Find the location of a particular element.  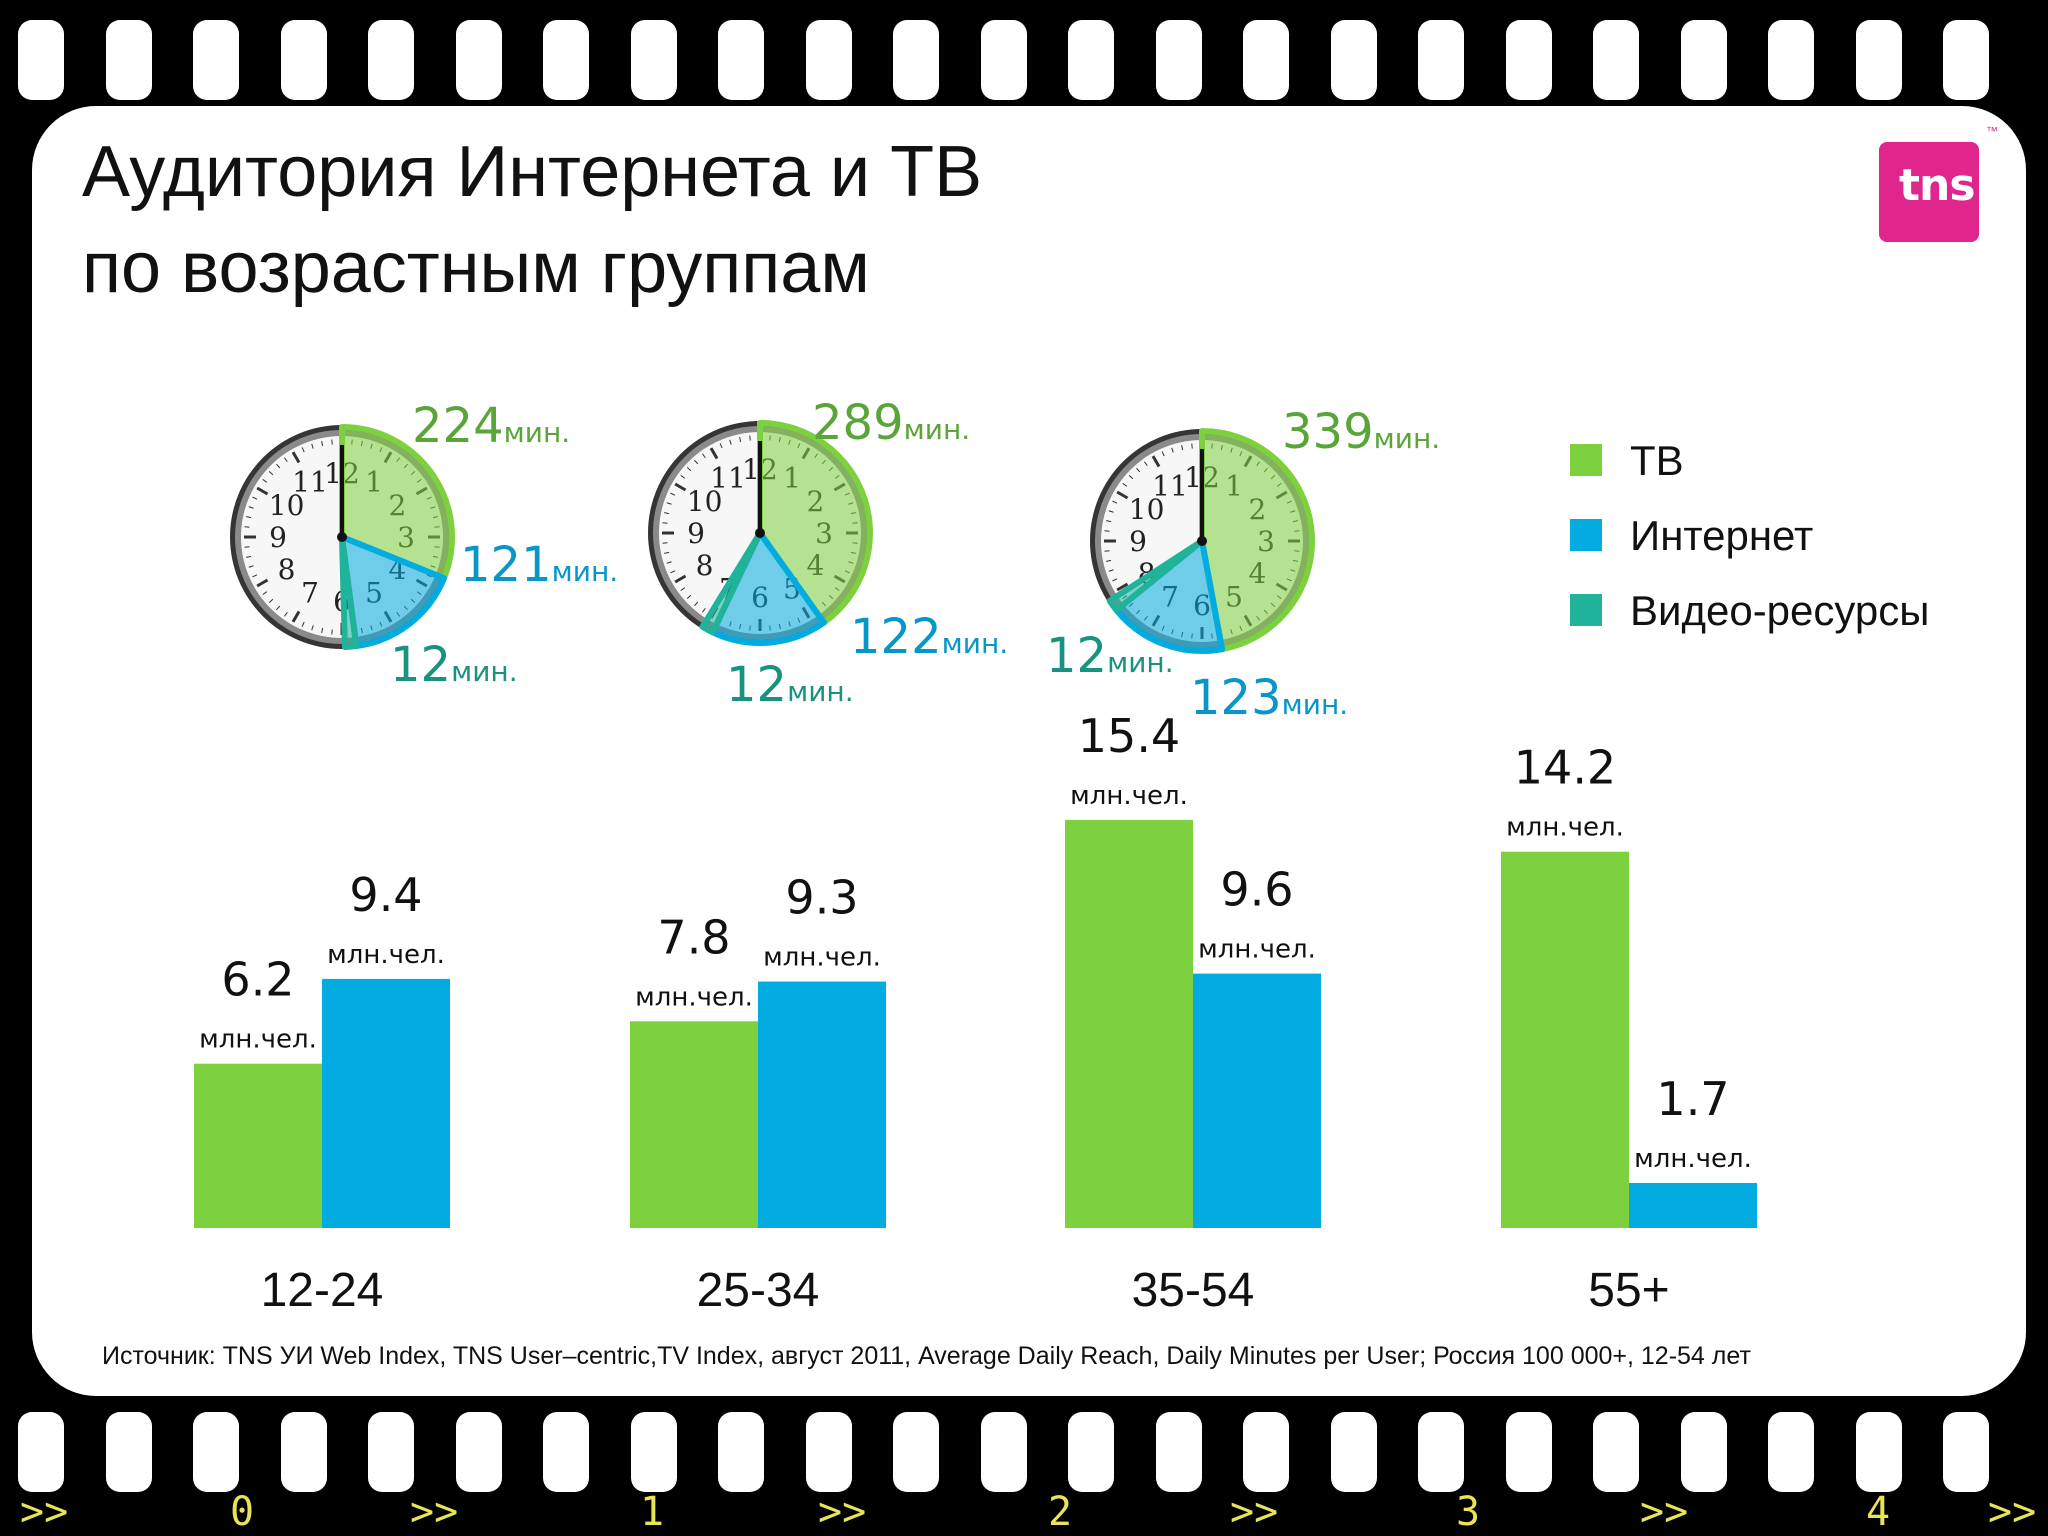

legend-swatch-video is located at coordinates (1586, 610).